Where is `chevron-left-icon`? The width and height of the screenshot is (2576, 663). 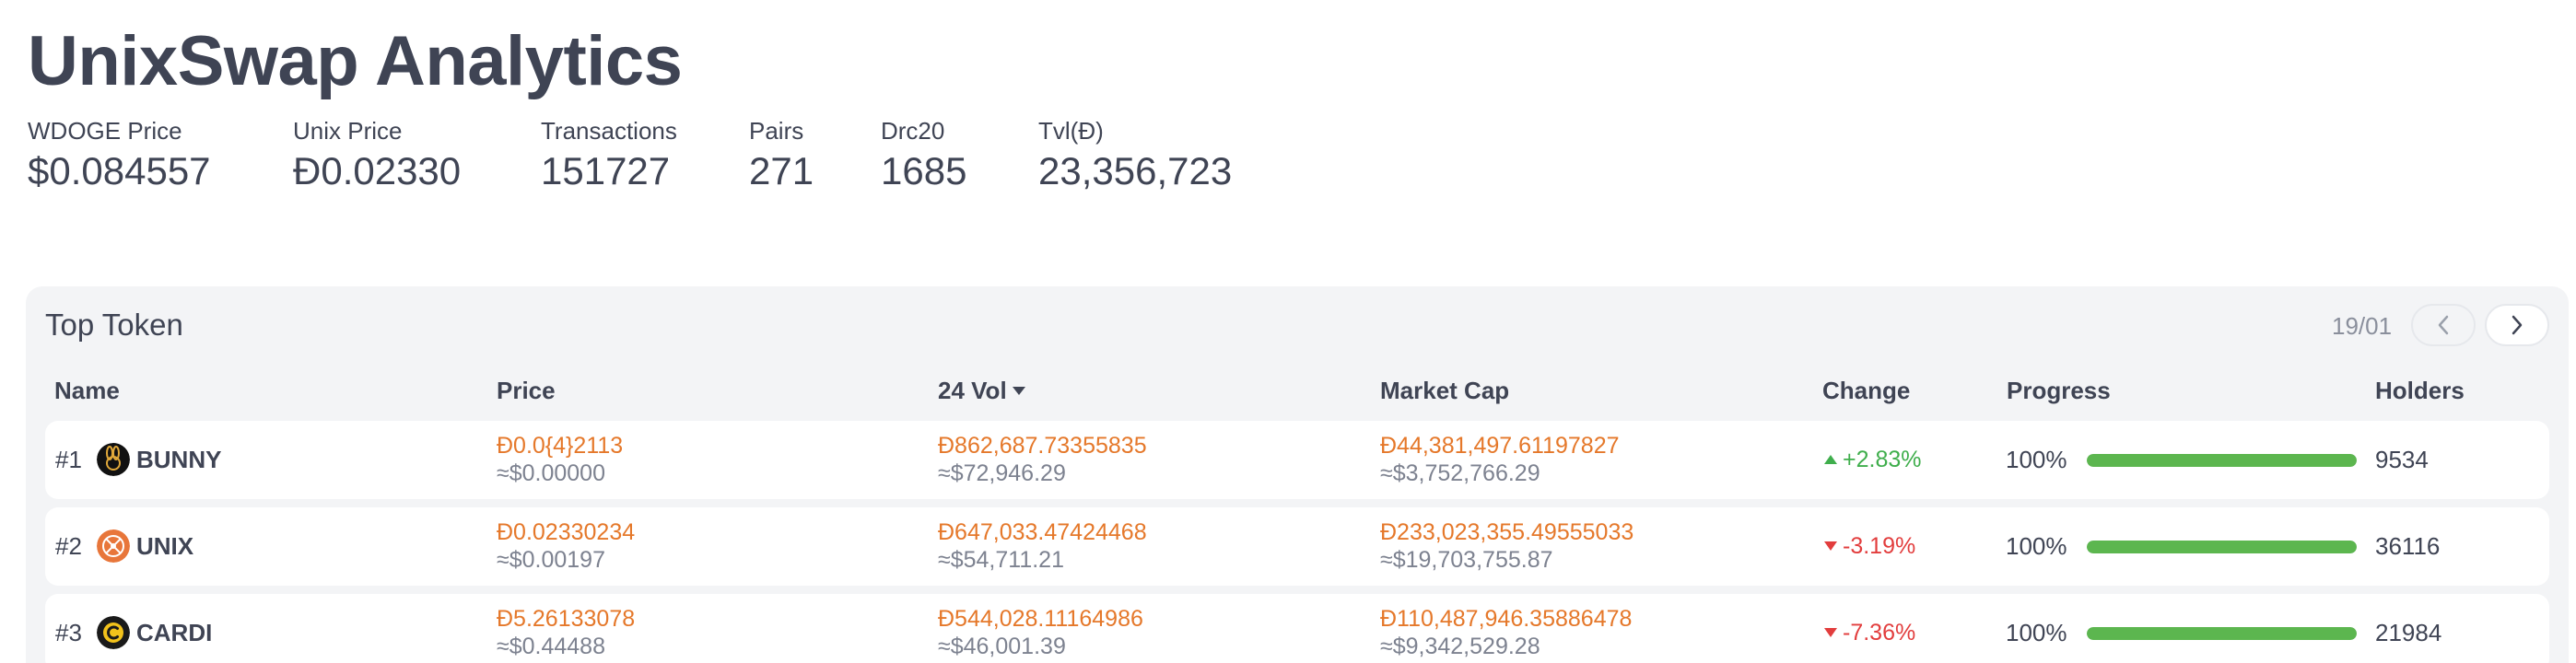
chevron-left-icon is located at coordinates (2443, 325).